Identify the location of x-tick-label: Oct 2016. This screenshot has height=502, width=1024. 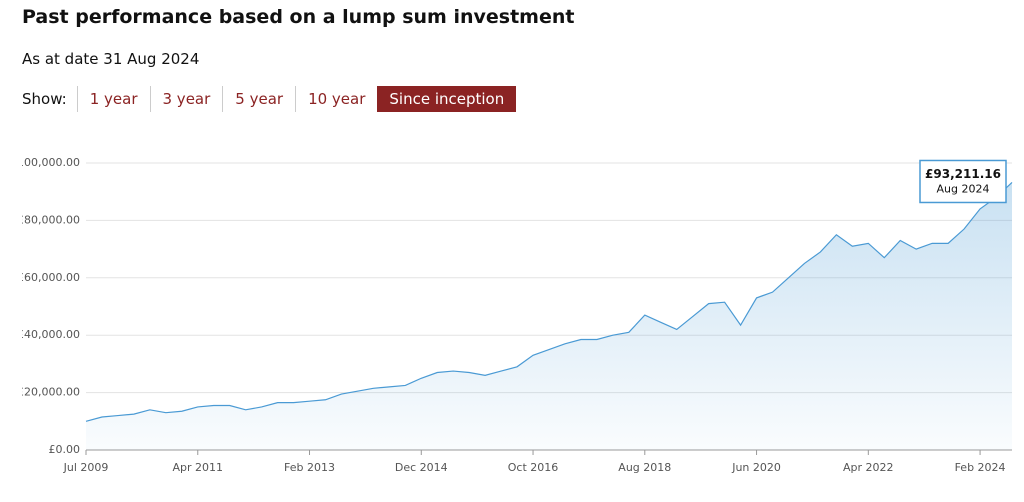
(533, 467).